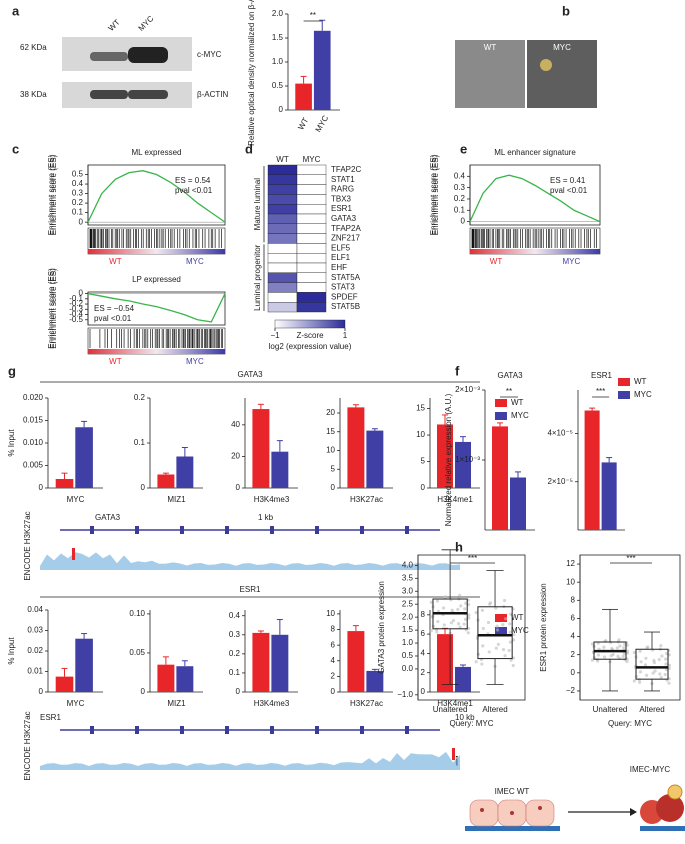 Image resolution: width=685 pixels, height=844 pixels. Describe the element at coordinates (312, 159) in the screenshot. I see `column-label: MYC` at that location.